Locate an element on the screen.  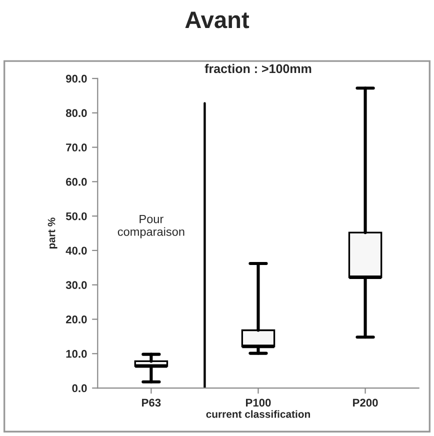
y-tick-label: 40.0 is located at coordinates (76, 250).